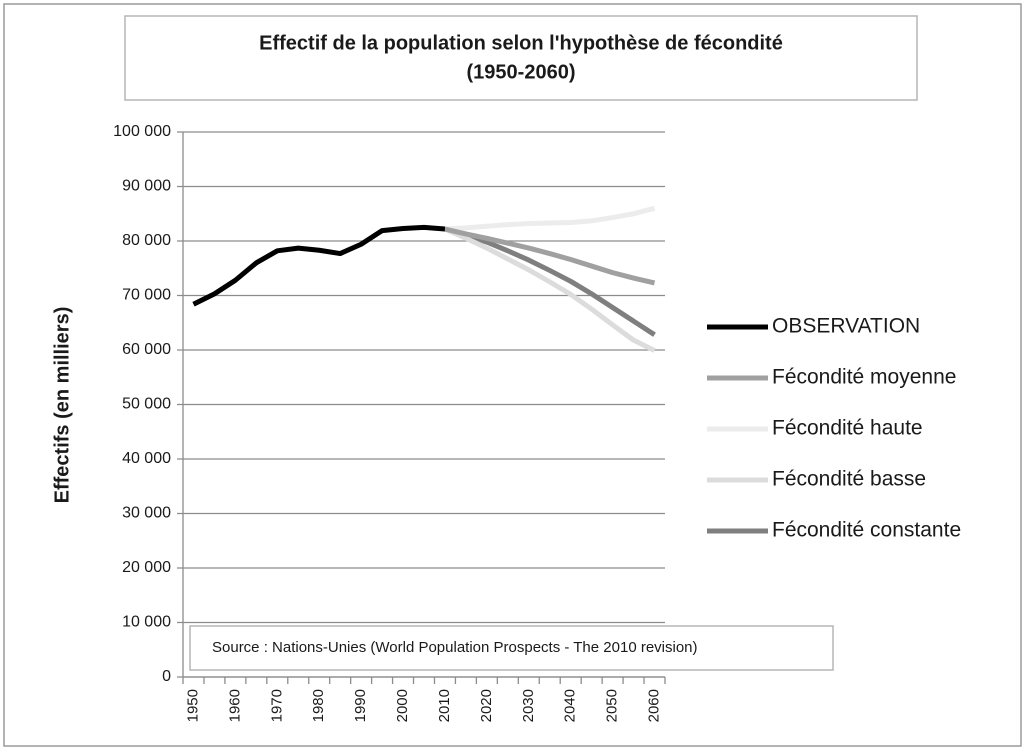  What do you see at coordinates (521, 58) in the screenshot?
I see `title-box` at bounding box center [521, 58].